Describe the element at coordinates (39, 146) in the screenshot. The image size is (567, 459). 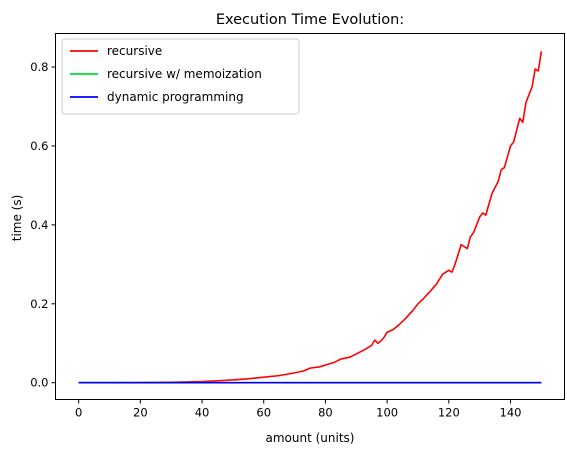
I see `y-tick-label: 0.6` at that location.